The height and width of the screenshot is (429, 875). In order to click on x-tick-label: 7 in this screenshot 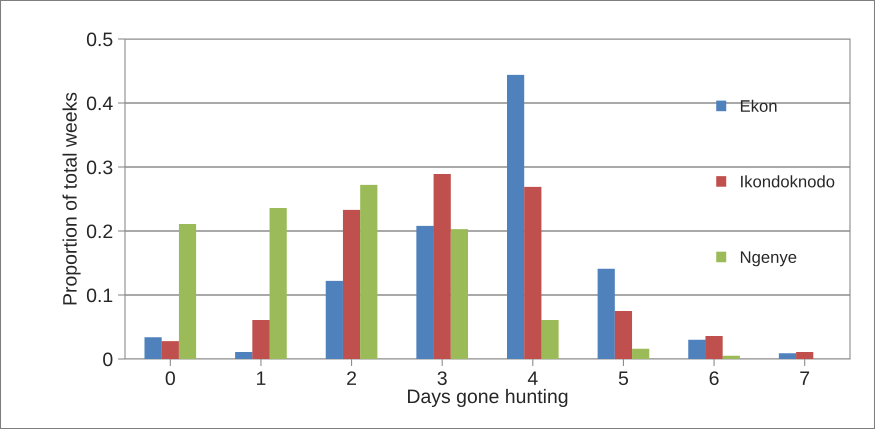, I will do `click(805, 378)`.